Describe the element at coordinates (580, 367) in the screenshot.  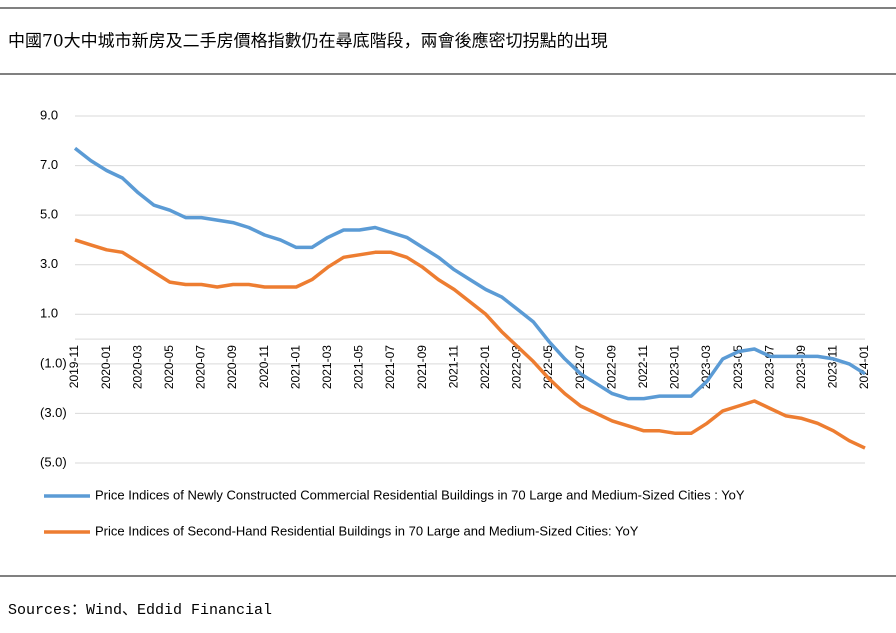
I see `x-tick-label: 2022-07` at that location.